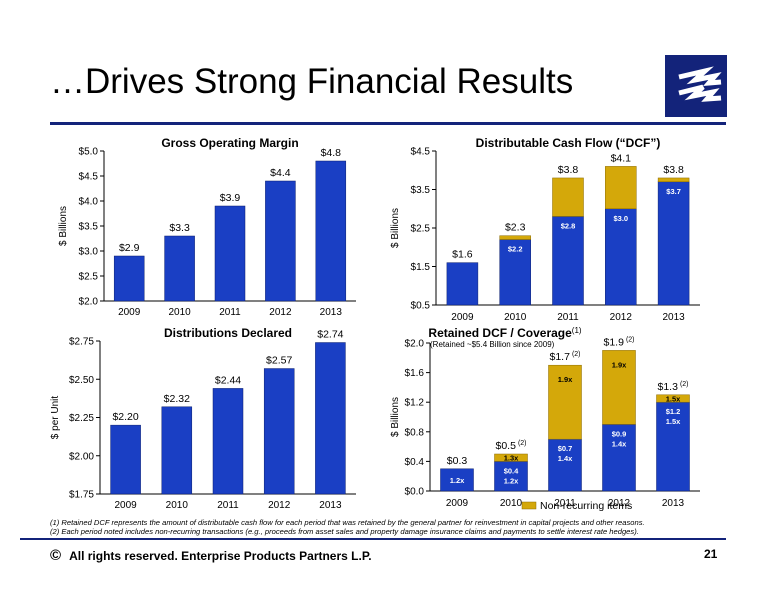 The width and height of the screenshot is (776, 600). What do you see at coordinates (330, 505) in the screenshot?
I see `dist-x-tick-label-2013: 2013` at bounding box center [330, 505].